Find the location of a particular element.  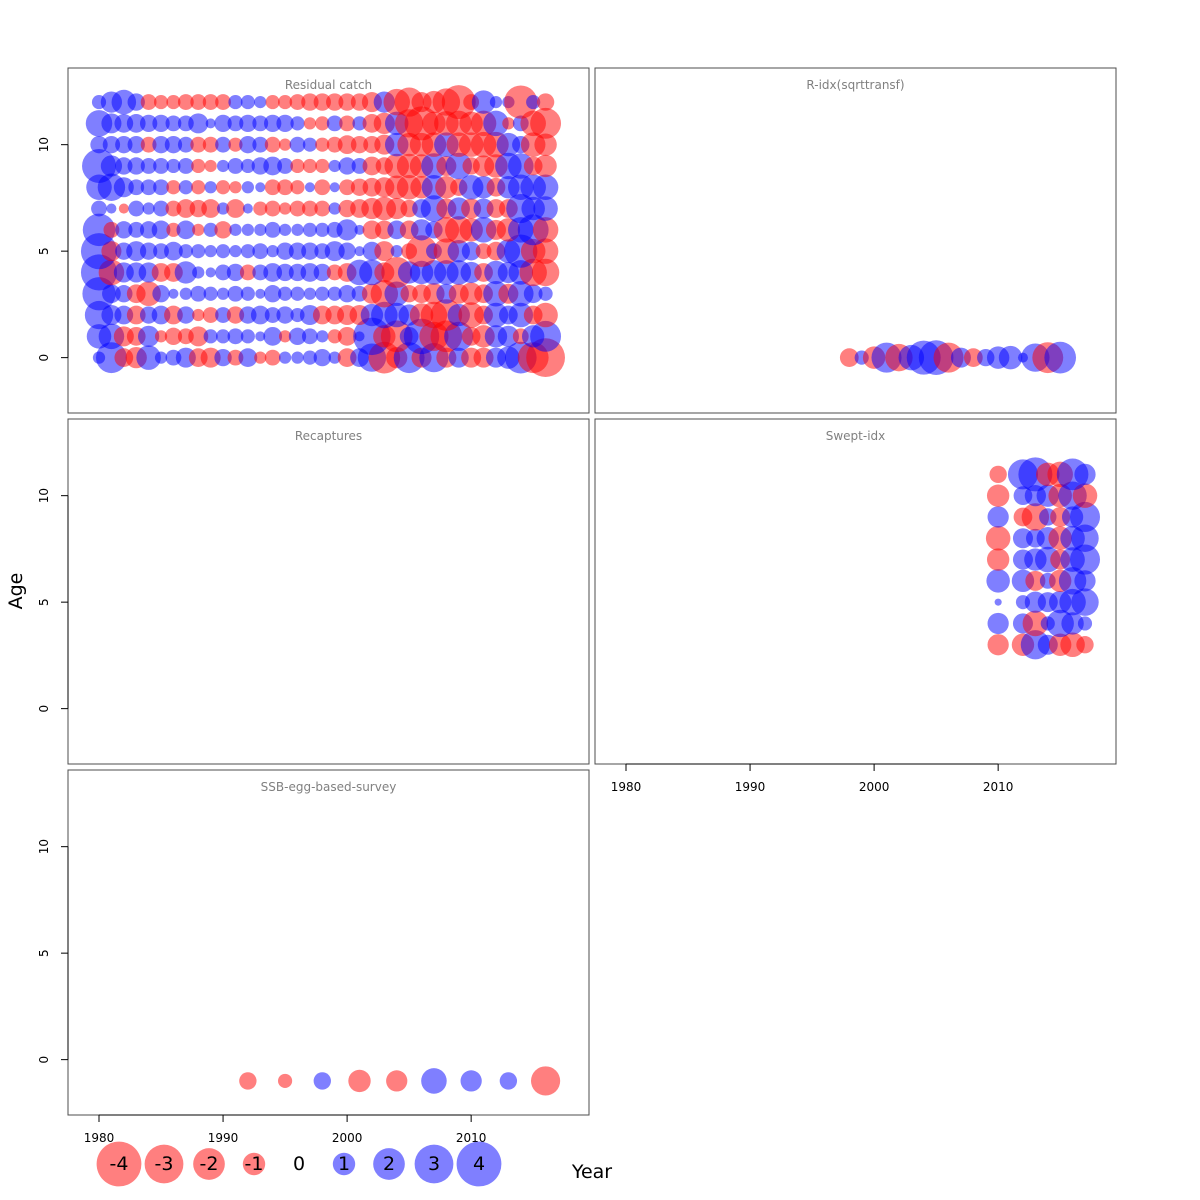

x-tick-label: 1980 is located at coordinates (99, 1138).